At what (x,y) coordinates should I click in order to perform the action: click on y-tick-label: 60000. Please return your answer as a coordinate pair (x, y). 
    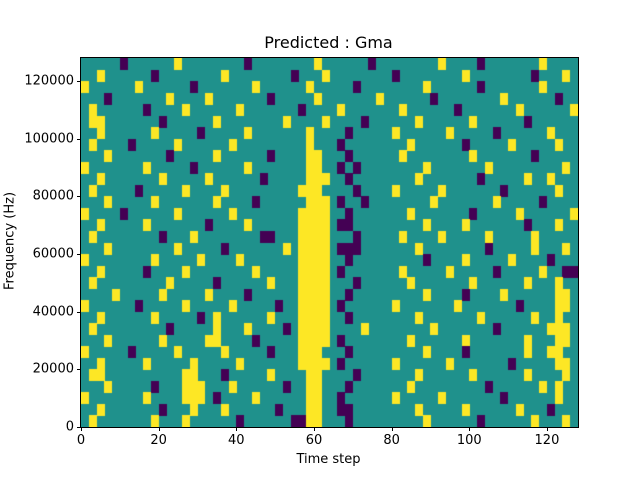
    Looking at the image, I should click on (53, 254).